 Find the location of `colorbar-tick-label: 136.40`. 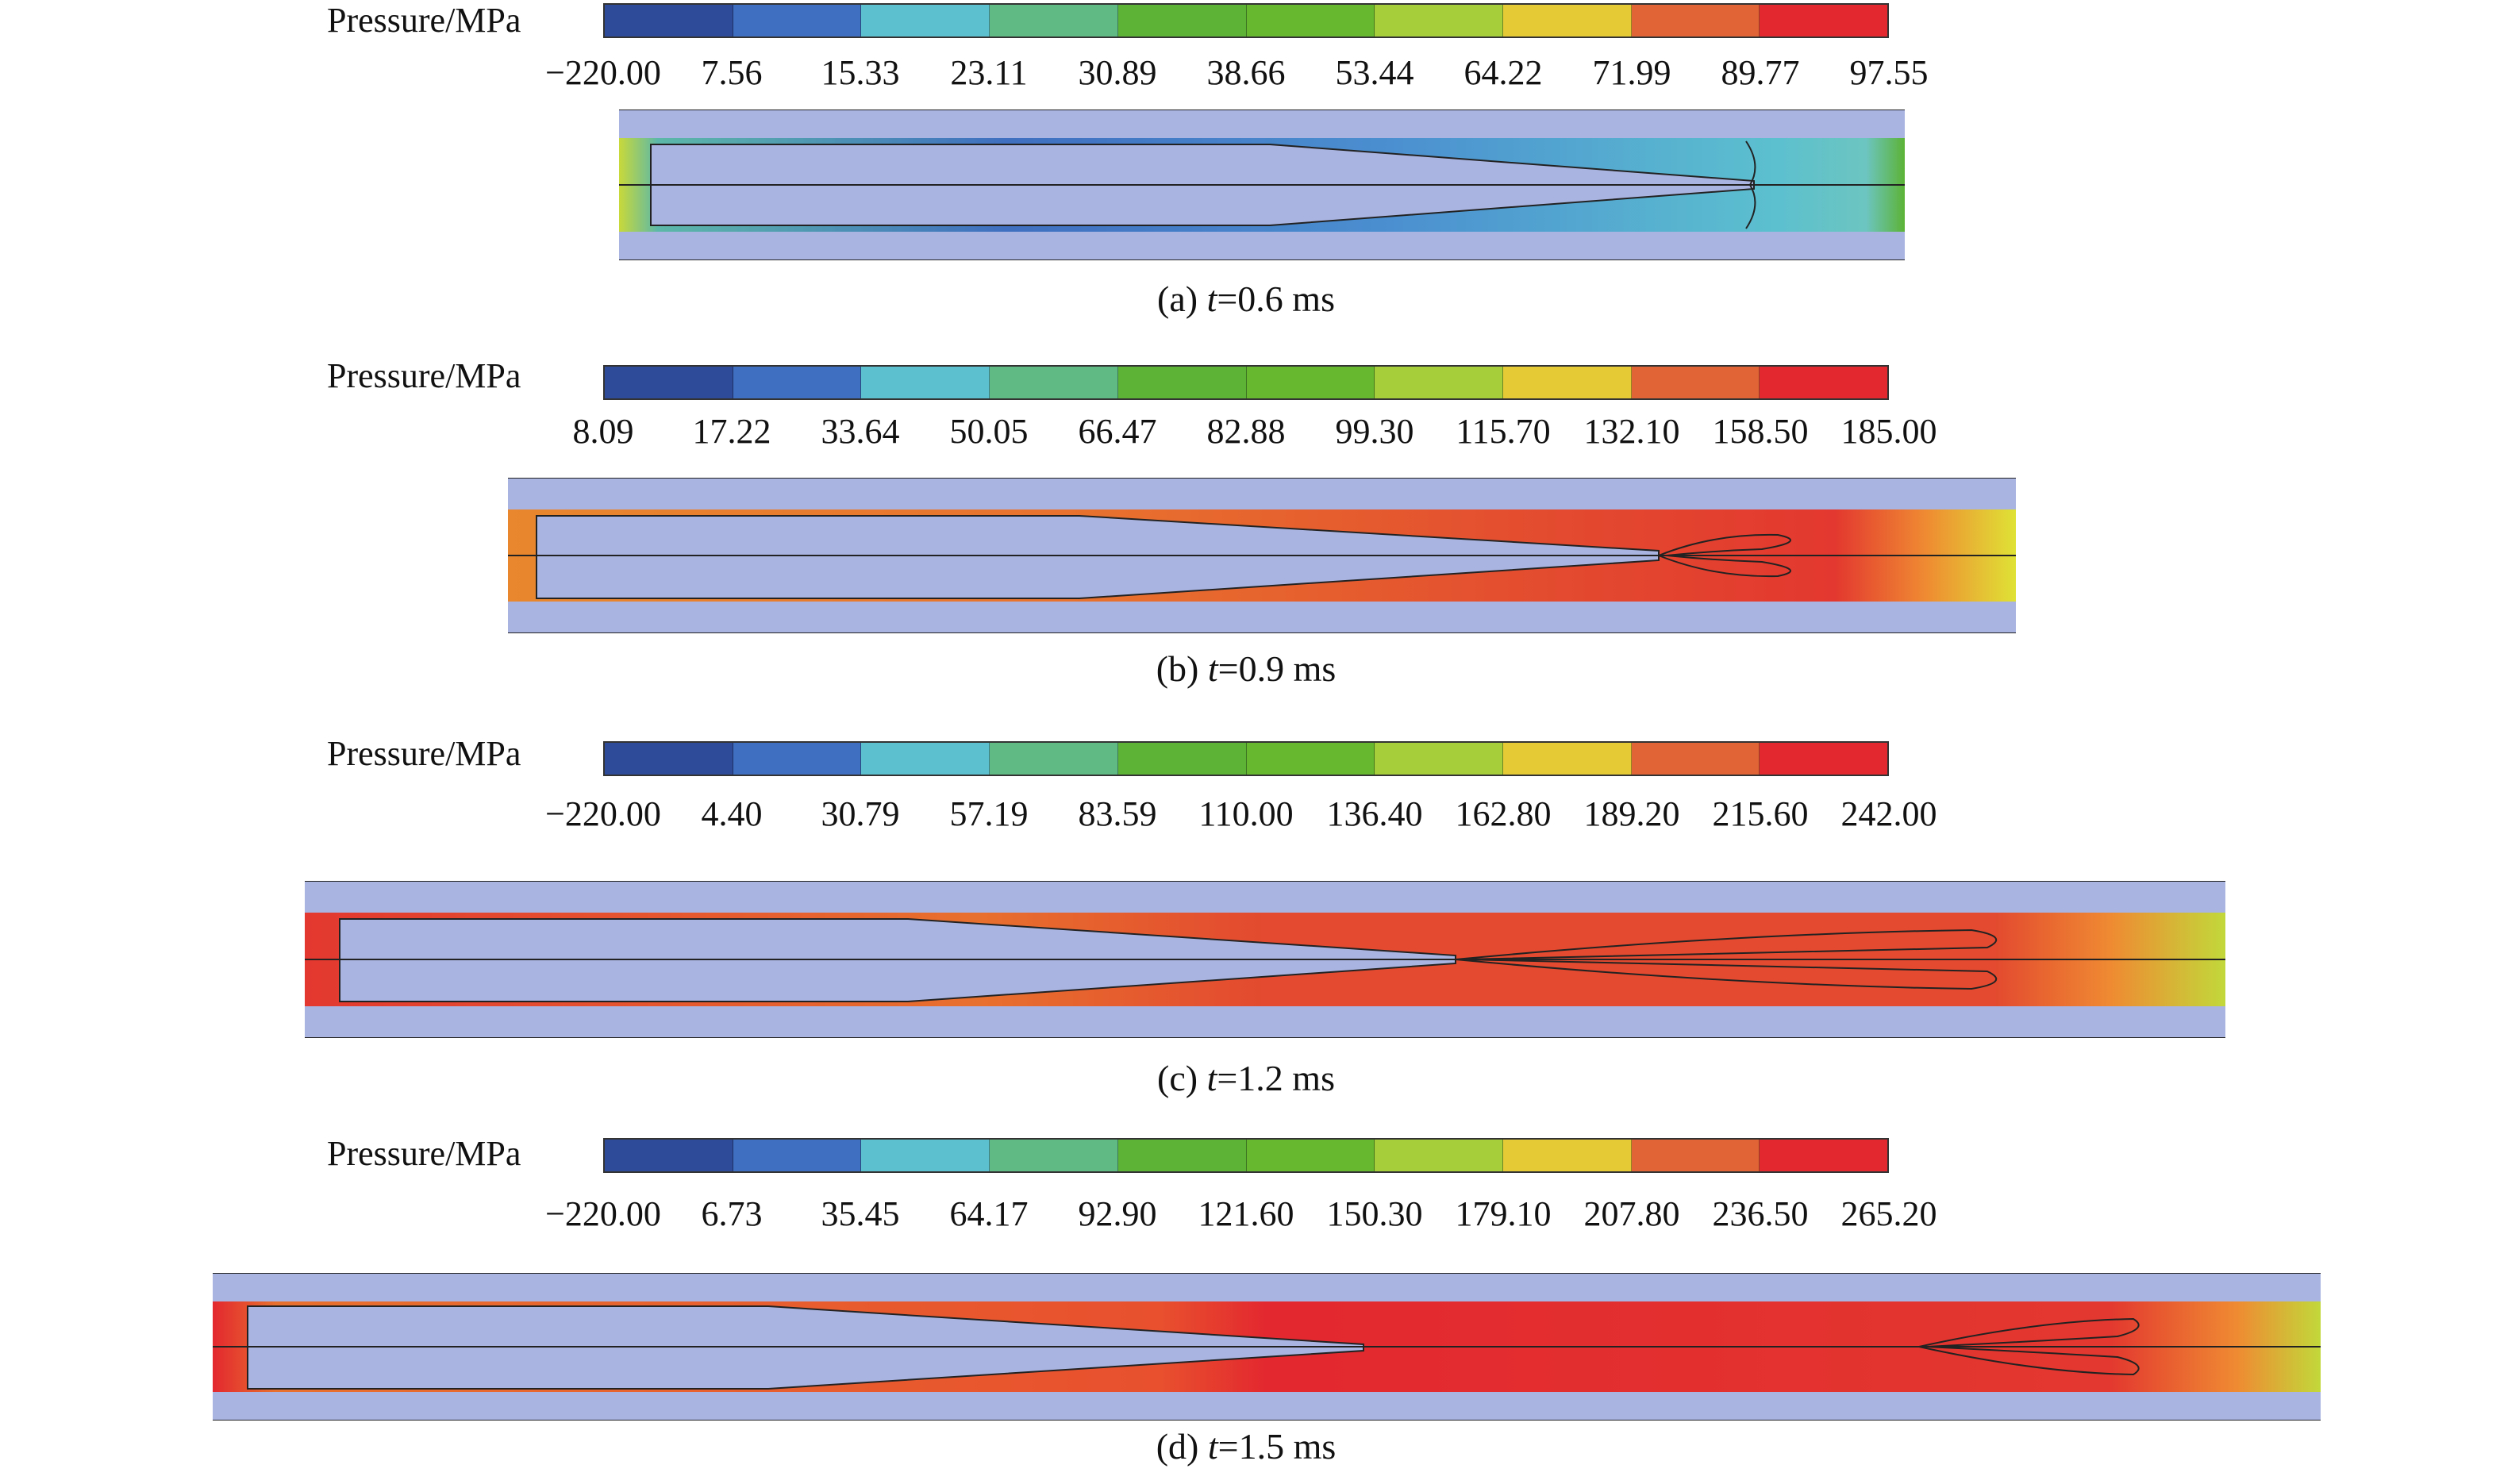

colorbar-tick-label: 136.40 is located at coordinates (1374, 813).